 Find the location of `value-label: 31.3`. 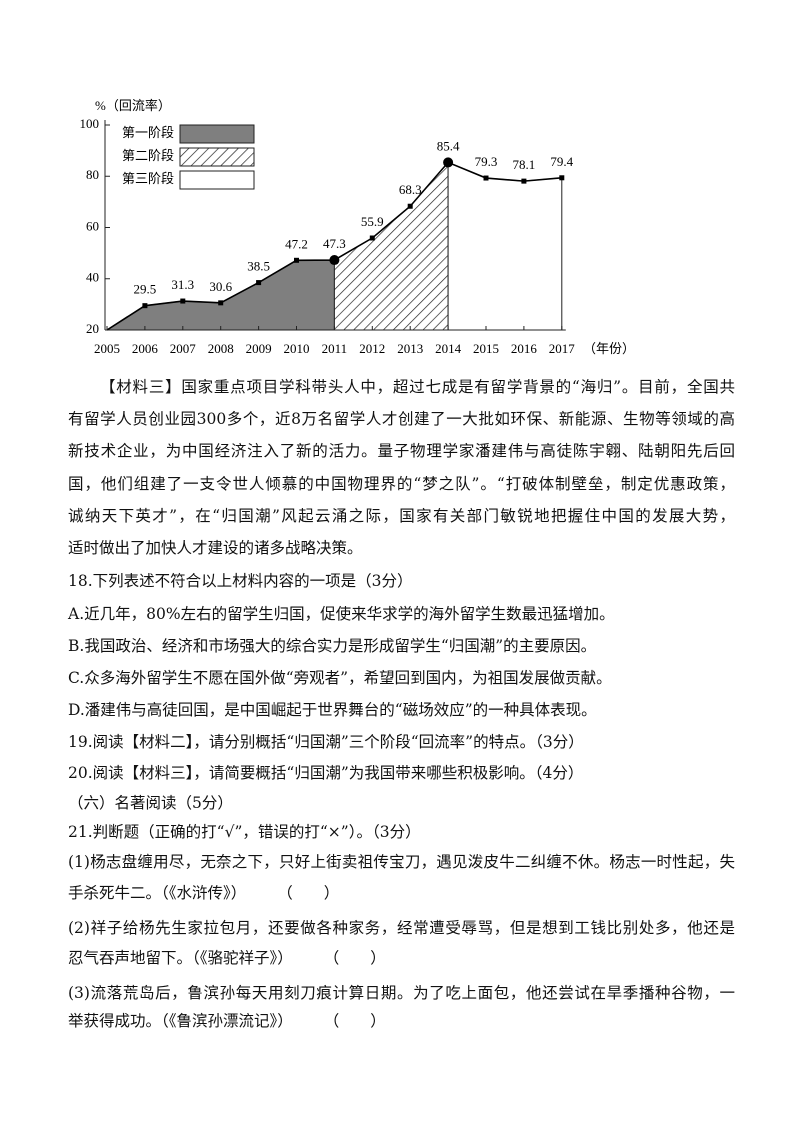

value-label: 31.3 is located at coordinates (182, 284).